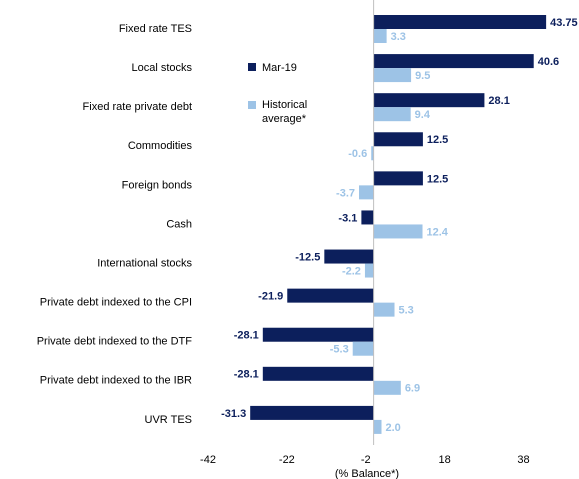 The width and height of the screenshot is (579, 479). I want to click on data-label: 12.4, so click(438, 232).